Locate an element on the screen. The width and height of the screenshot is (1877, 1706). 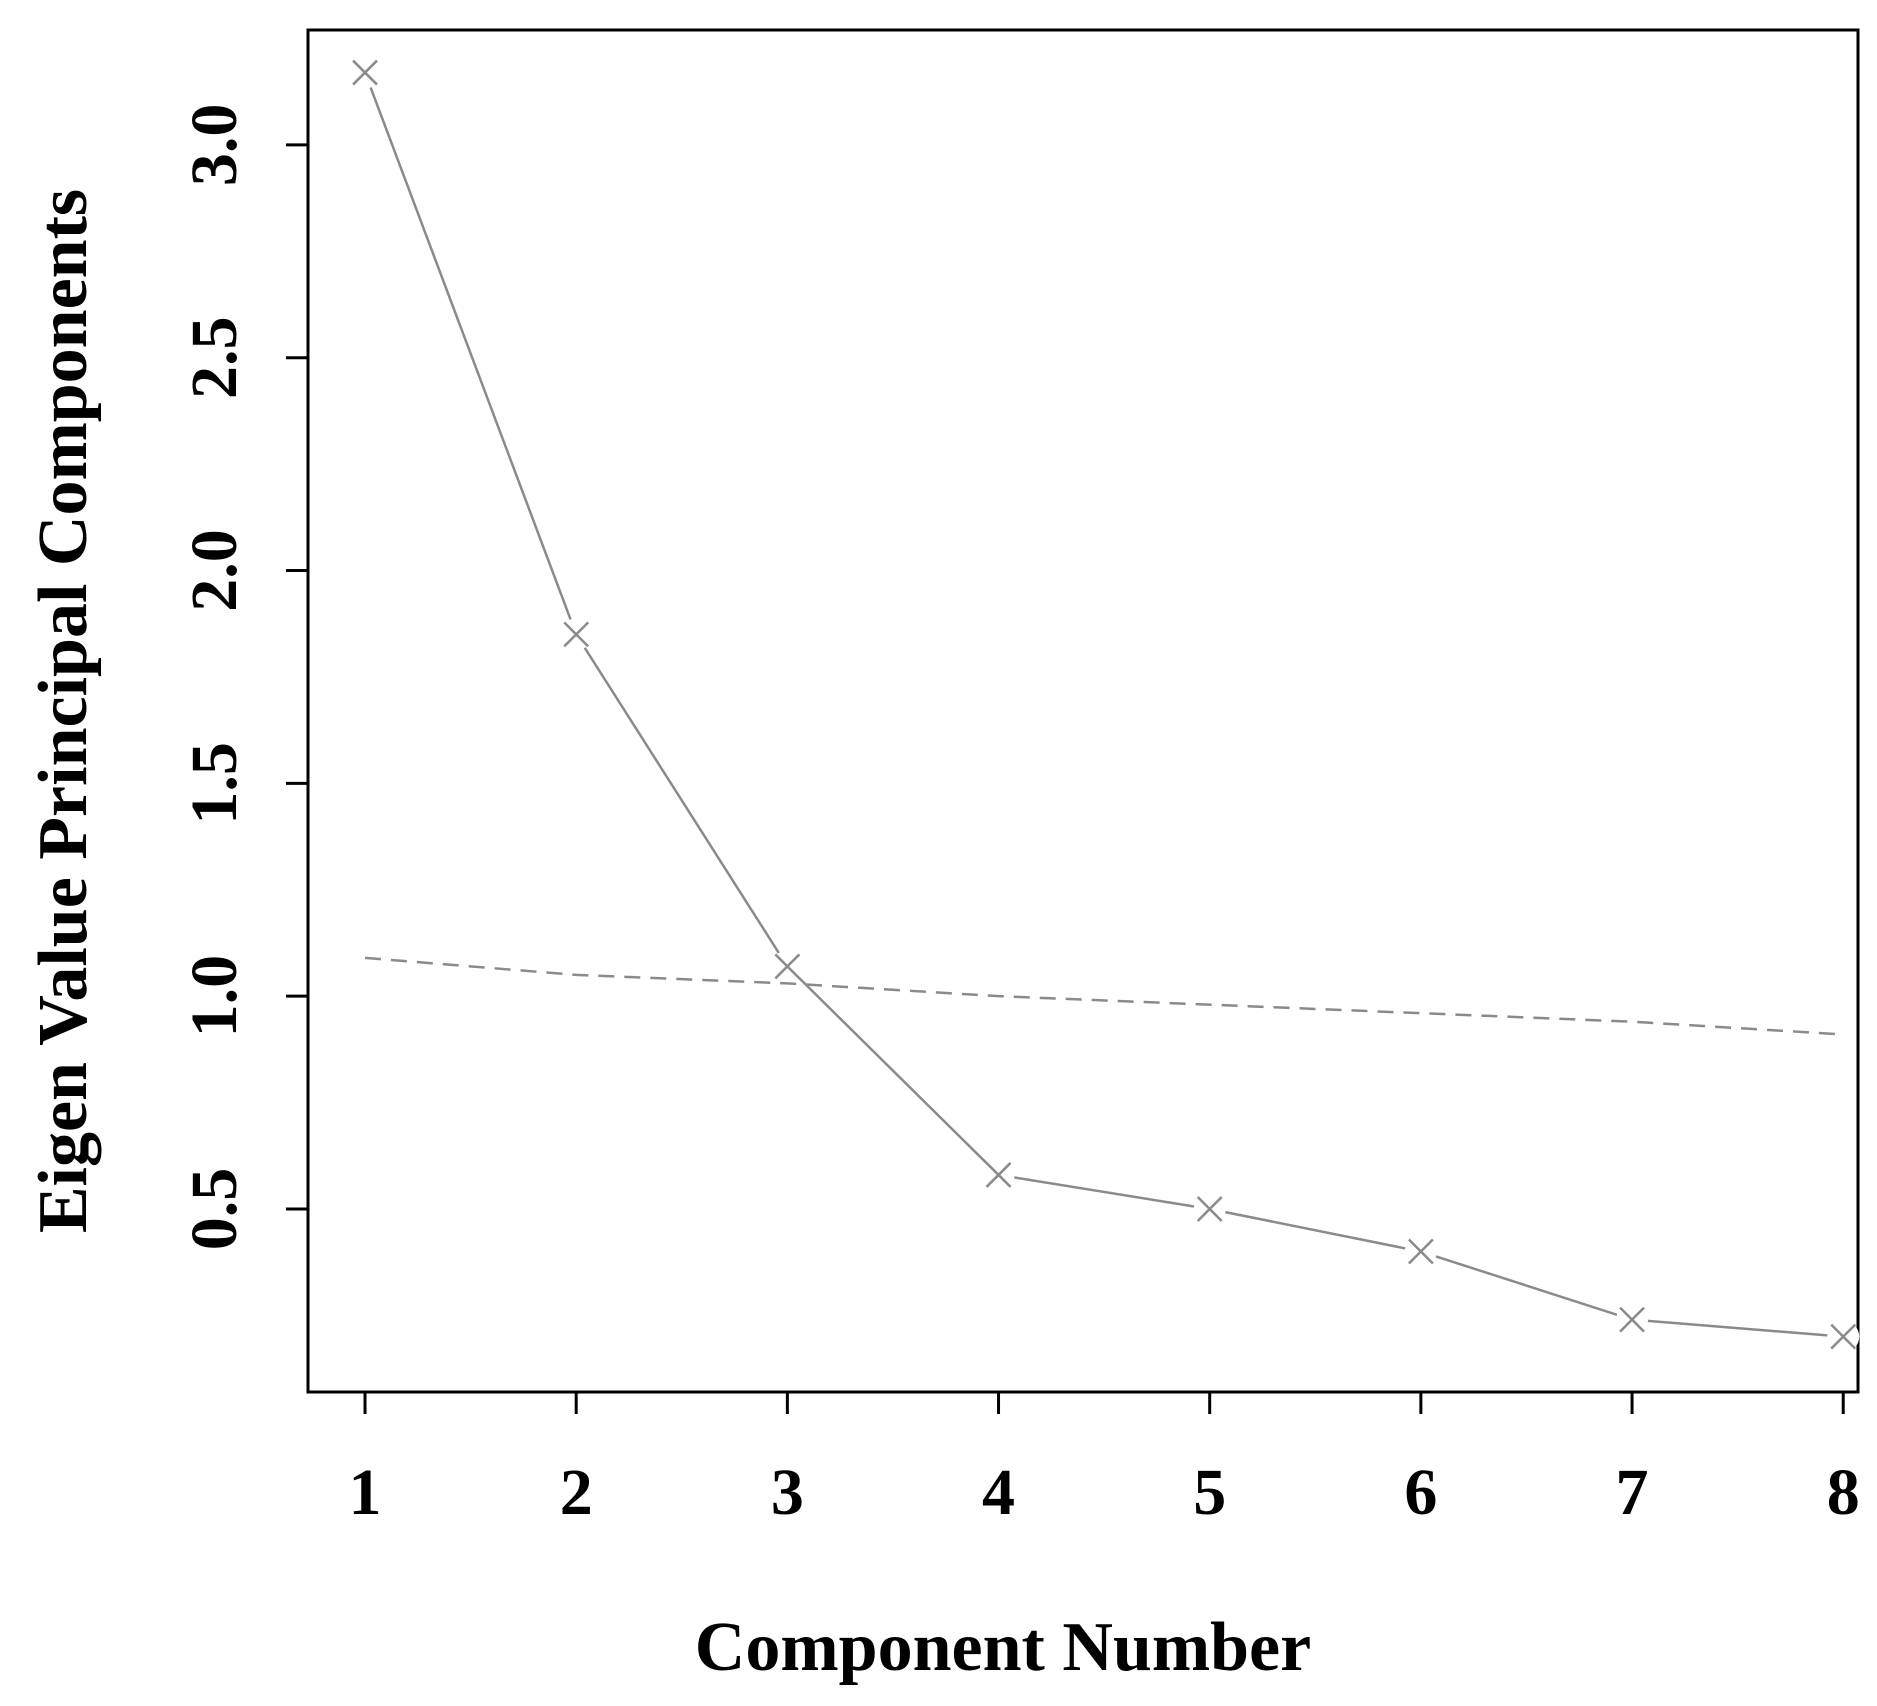
x-tick-label: 5 is located at coordinates (1209, 1492).